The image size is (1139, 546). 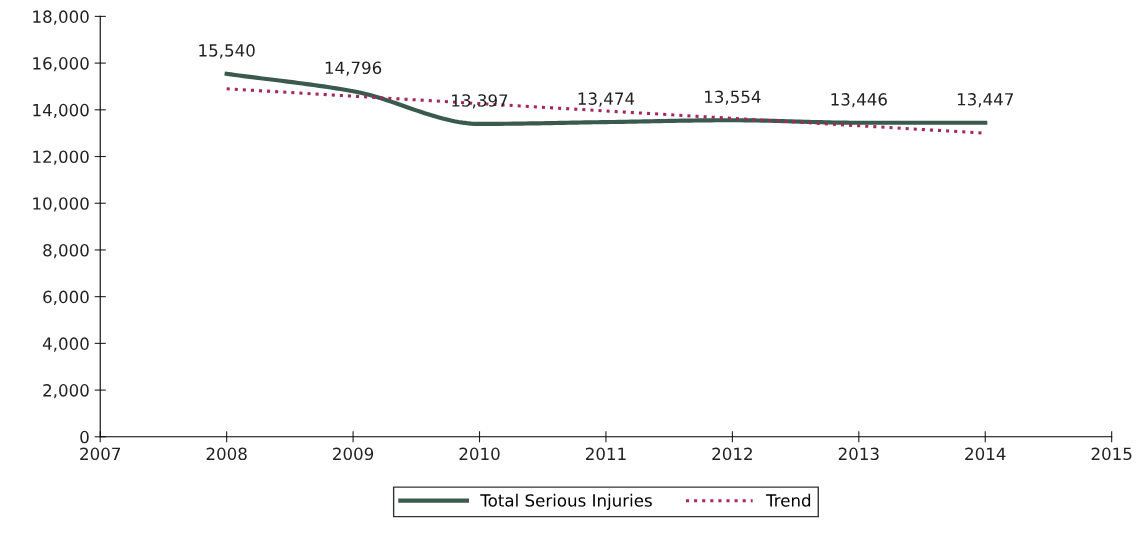 I want to click on y-tick-label: 18,000, so click(x=61, y=17).